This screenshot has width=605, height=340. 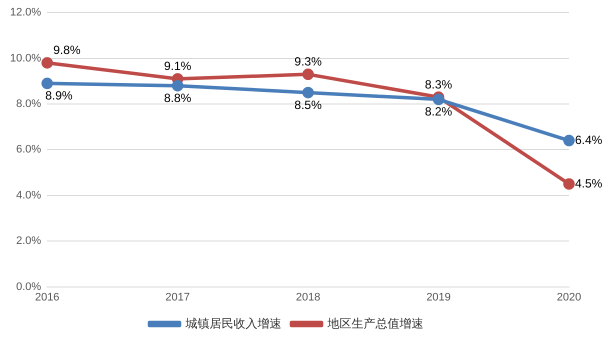 What do you see at coordinates (438, 84) in the screenshot?
I see `data-label: 8.3%` at bounding box center [438, 84].